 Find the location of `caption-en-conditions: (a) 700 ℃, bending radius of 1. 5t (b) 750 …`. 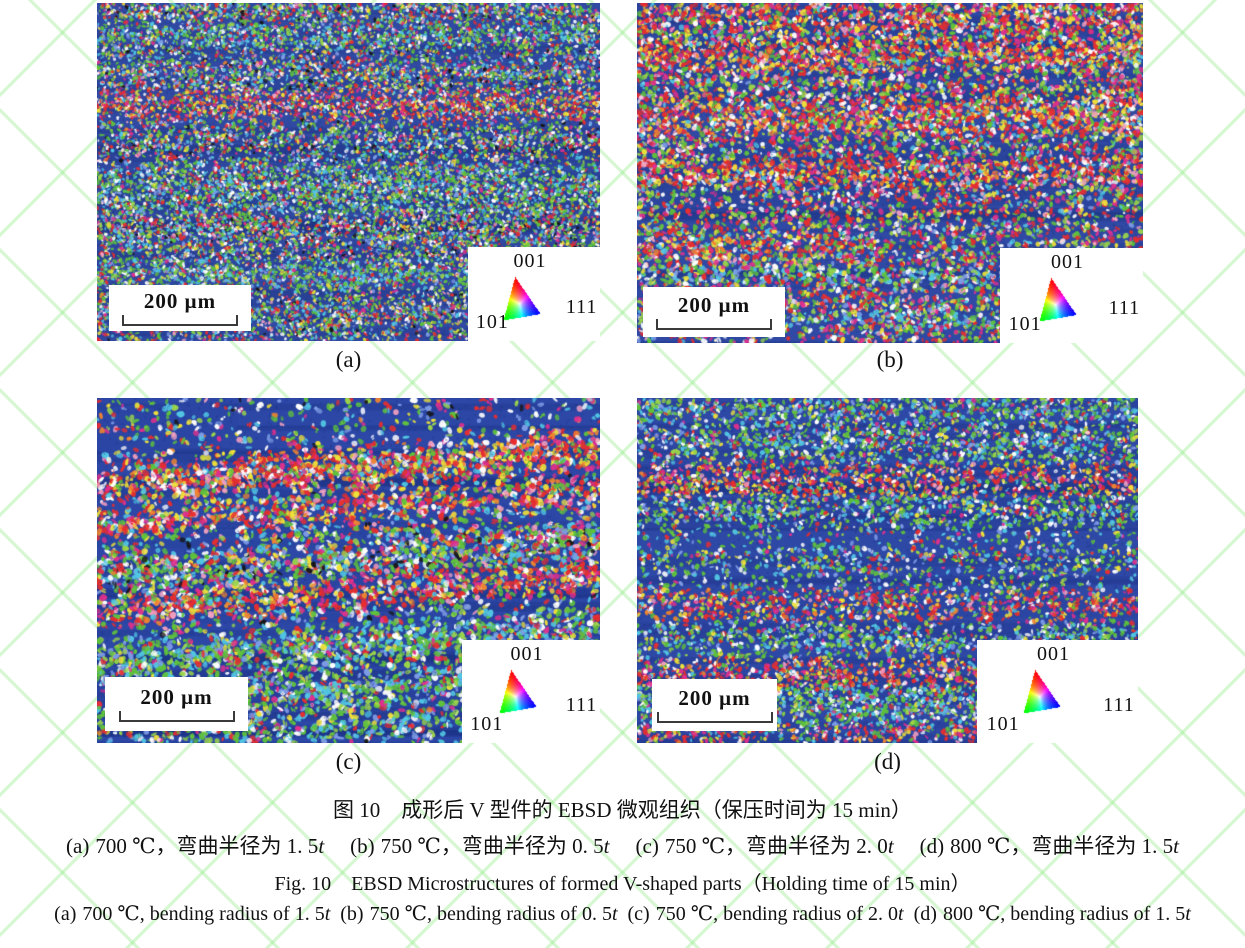

caption-en-conditions: (a) 700 ℃, bending radius of 1. 5t (b) 750 … is located at coordinates (622, 914).